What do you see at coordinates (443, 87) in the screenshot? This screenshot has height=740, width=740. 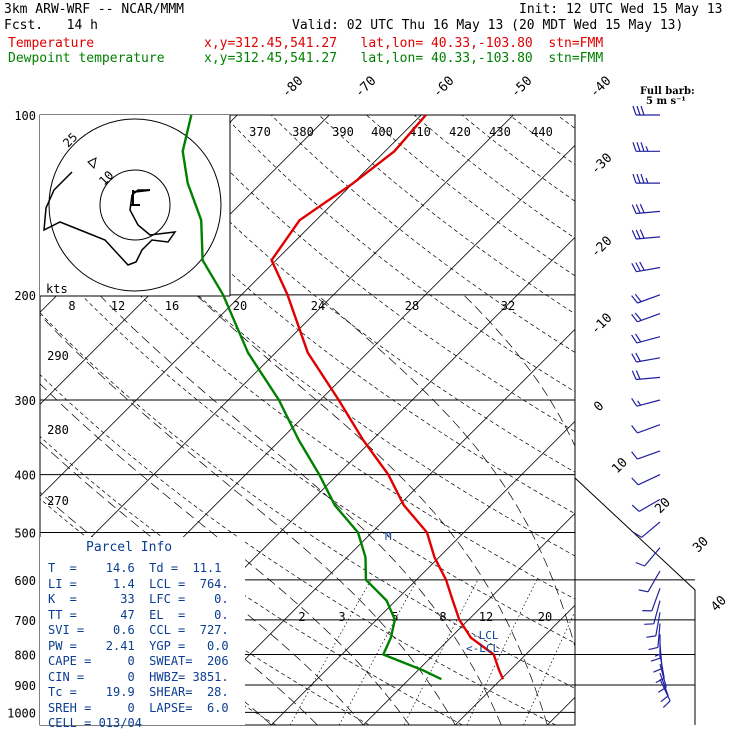 I see `isotherm-label: -60` at bounding box center [443, 87].